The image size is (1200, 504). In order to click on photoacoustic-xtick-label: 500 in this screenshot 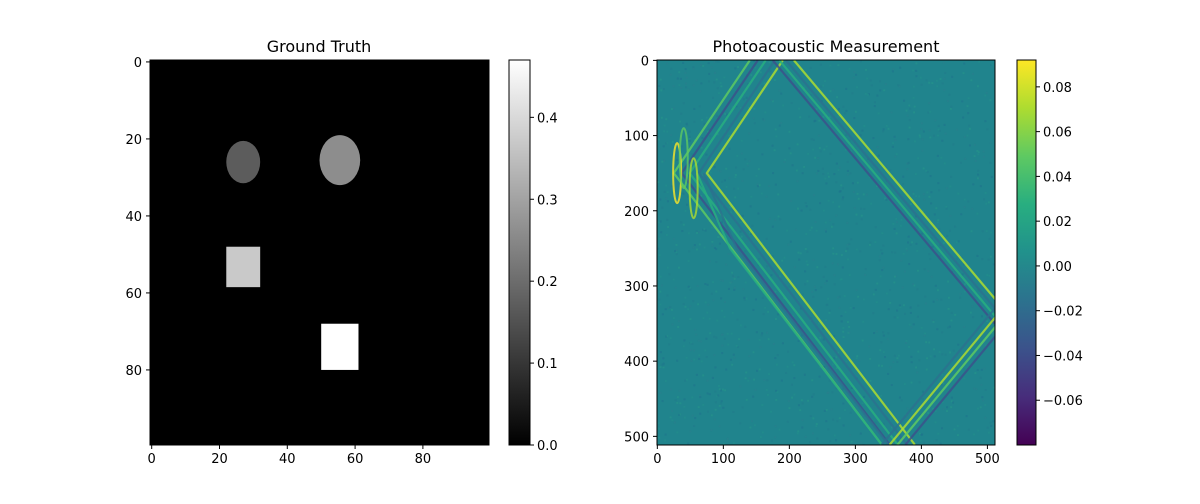, I will do `click(987, 459)`.